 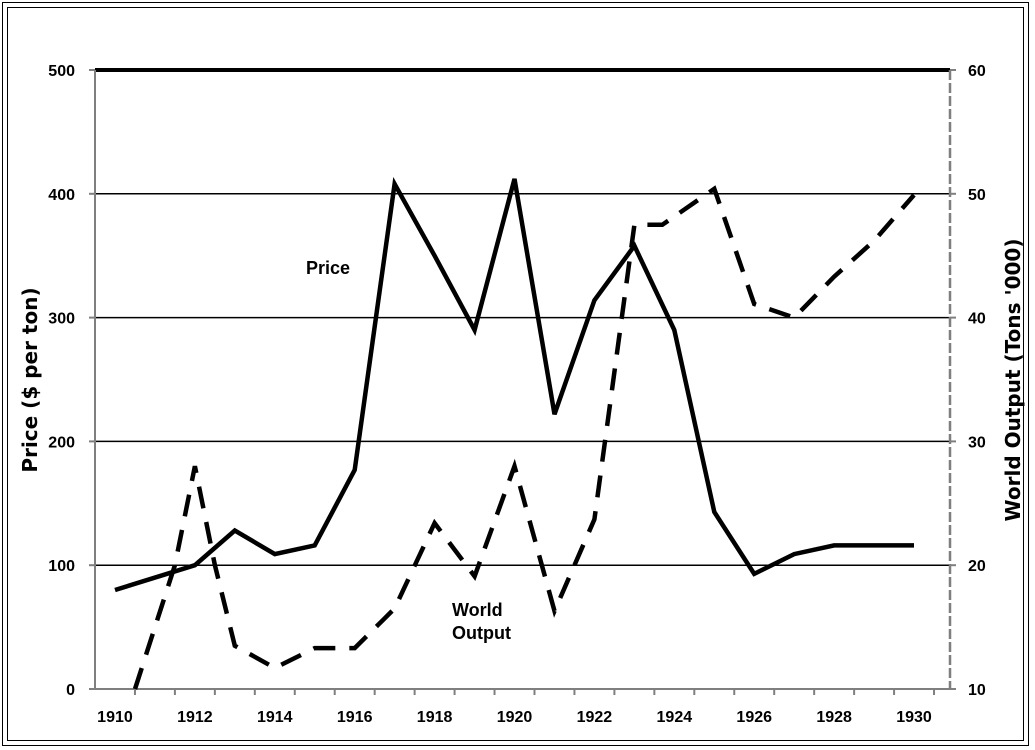 I want to click on x-tick-label: 1926, so click(x=754, y=717).